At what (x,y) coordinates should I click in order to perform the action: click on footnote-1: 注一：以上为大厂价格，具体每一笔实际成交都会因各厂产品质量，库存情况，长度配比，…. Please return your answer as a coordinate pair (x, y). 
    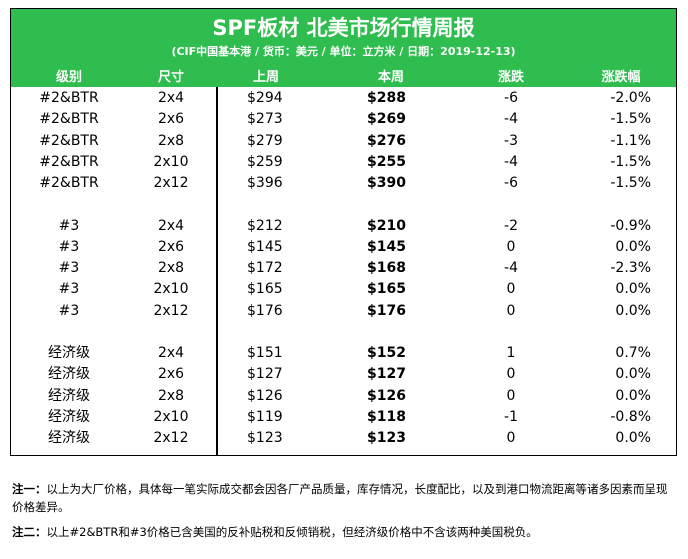
    Looking at the image, I should click on (344, 498).